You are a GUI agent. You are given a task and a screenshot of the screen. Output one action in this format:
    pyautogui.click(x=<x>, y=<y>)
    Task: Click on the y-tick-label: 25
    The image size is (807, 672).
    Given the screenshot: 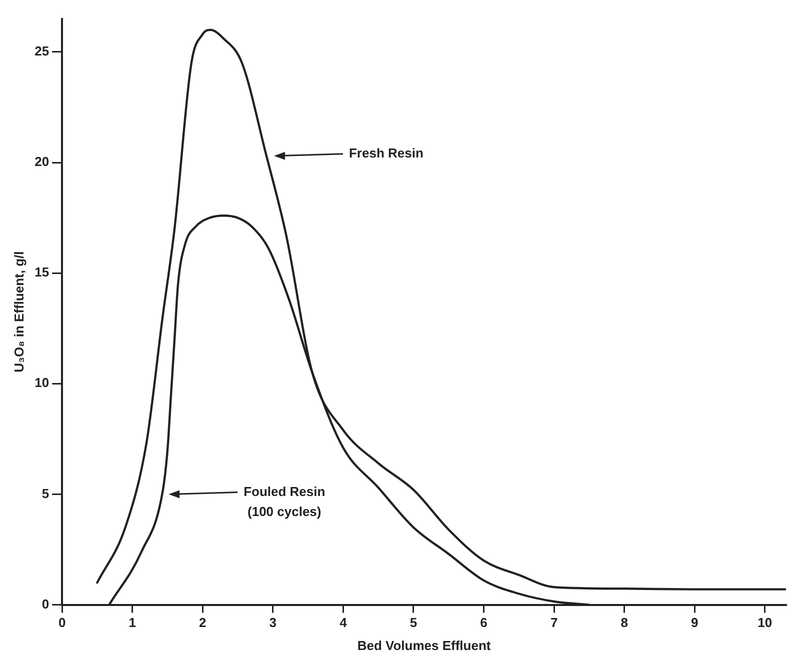 What is the action you would take?
    pyautogui.click(x=42, y=51)
    